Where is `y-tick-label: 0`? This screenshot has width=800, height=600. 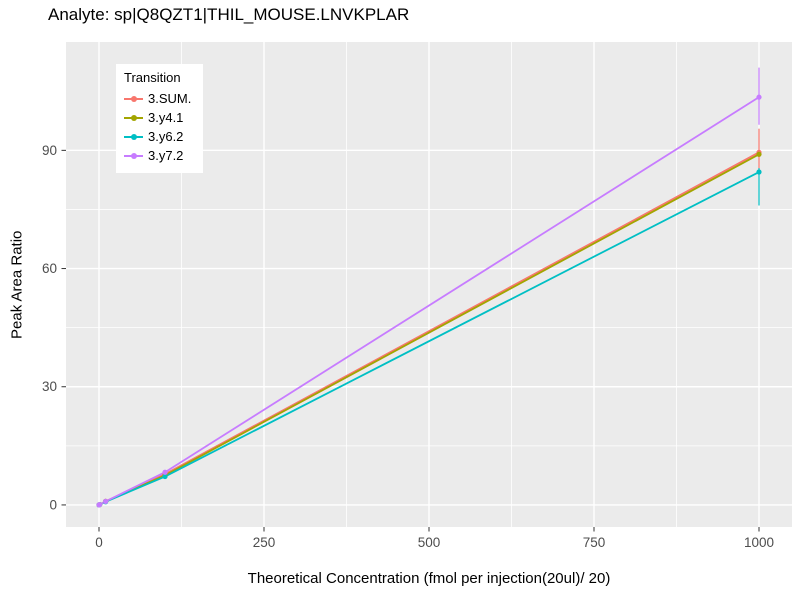 y-tick-label: 0 is located at coordinates (53, 504).